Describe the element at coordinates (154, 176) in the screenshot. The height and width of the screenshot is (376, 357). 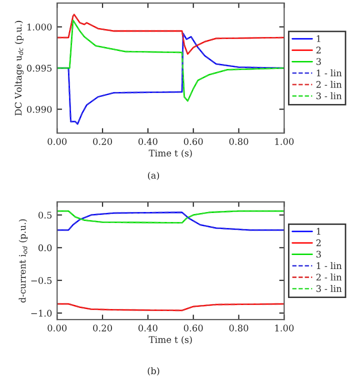
I see `text: (a)` at that location.